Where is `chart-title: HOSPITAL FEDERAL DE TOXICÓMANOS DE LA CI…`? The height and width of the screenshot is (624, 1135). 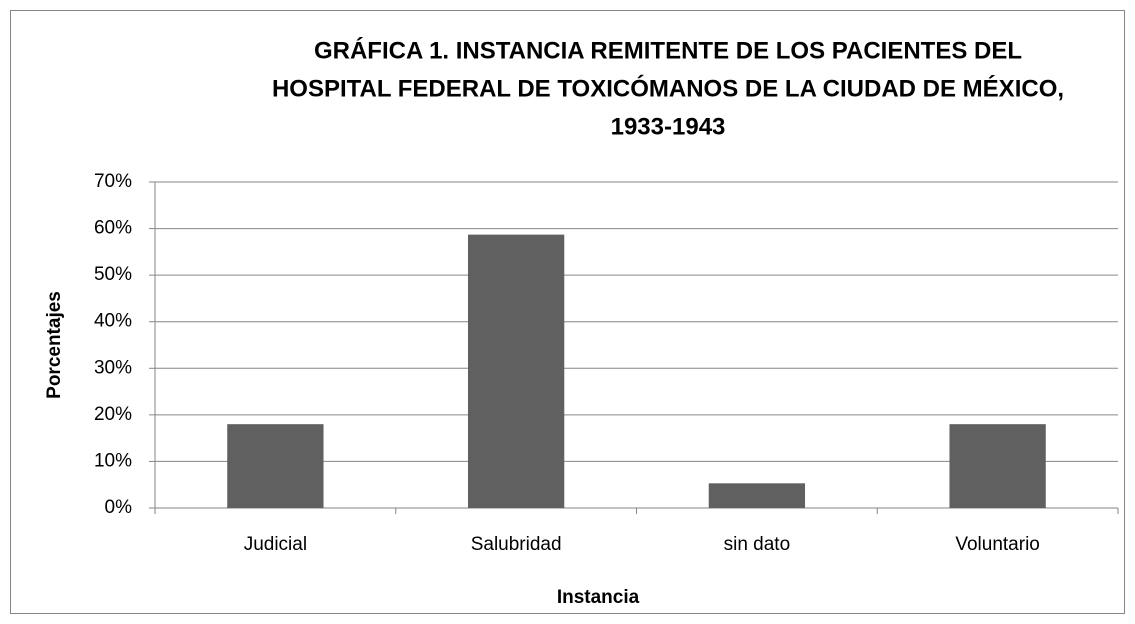
chart-title: HOSPITAL FEDERAL DE TOXICÓMANOS DE LA CI… is located at coordinates (668, 88).